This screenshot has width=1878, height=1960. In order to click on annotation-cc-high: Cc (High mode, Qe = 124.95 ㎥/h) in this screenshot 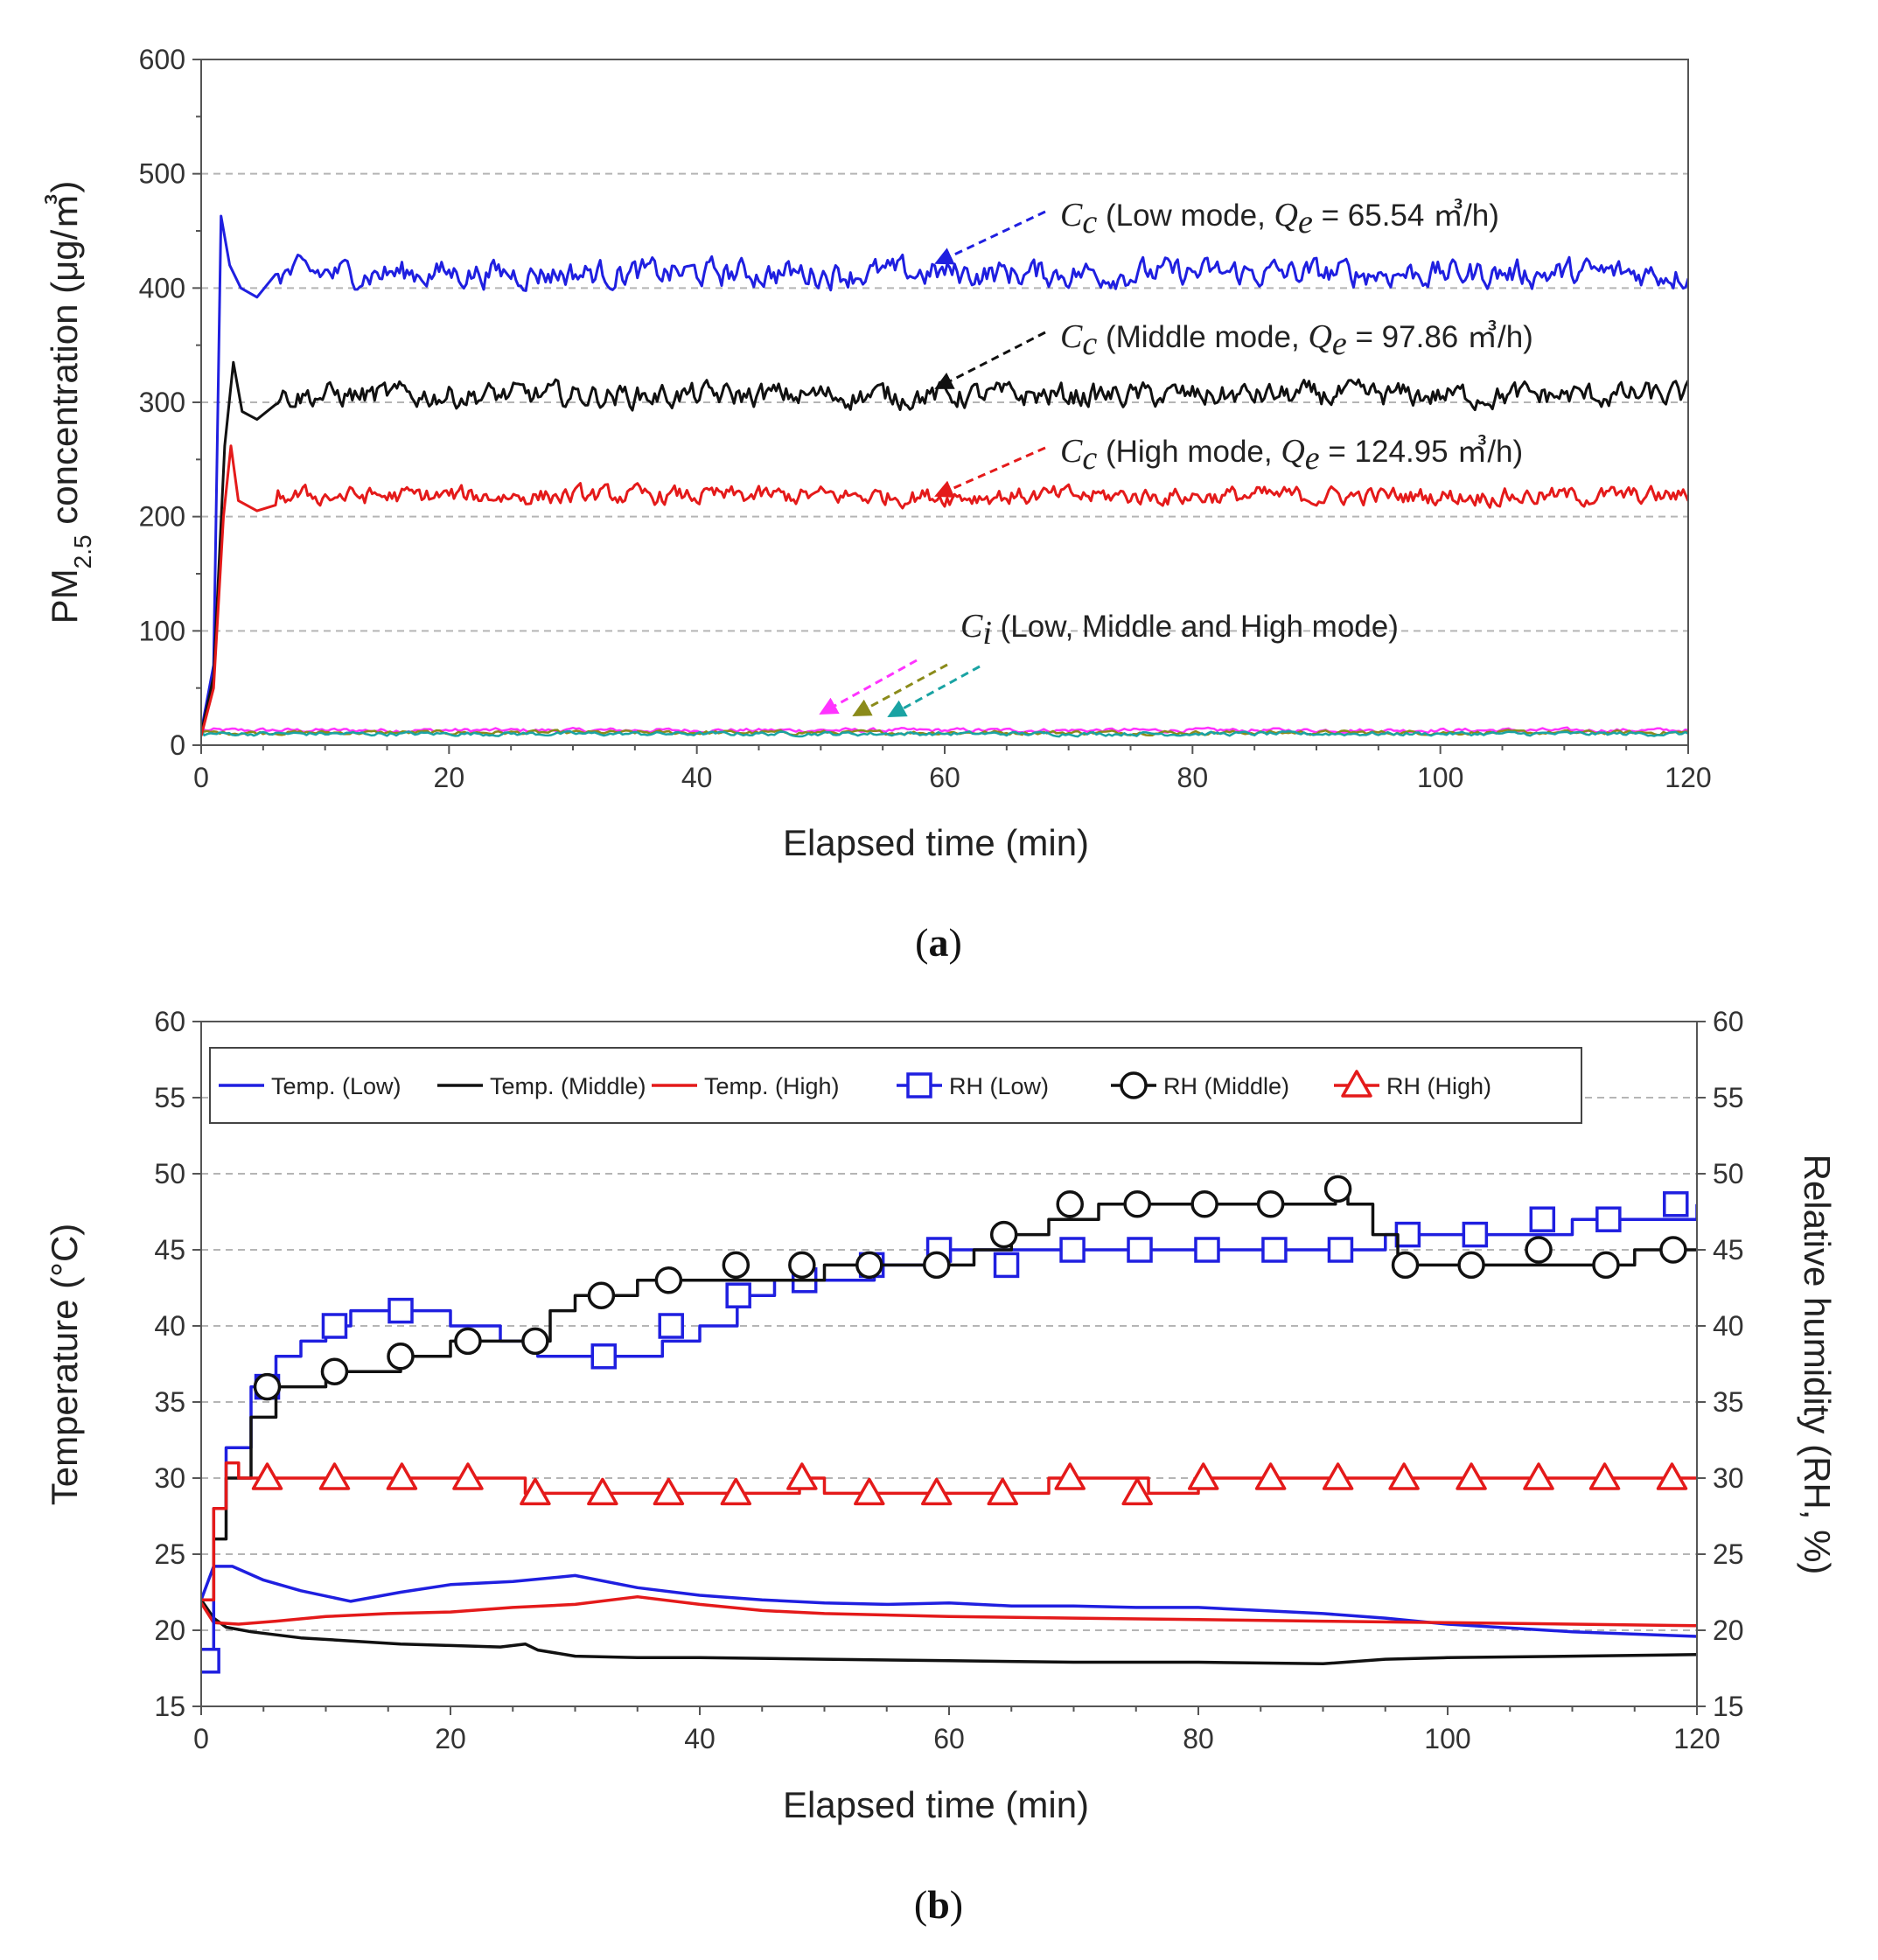, I will do `click(1292, 455)`.